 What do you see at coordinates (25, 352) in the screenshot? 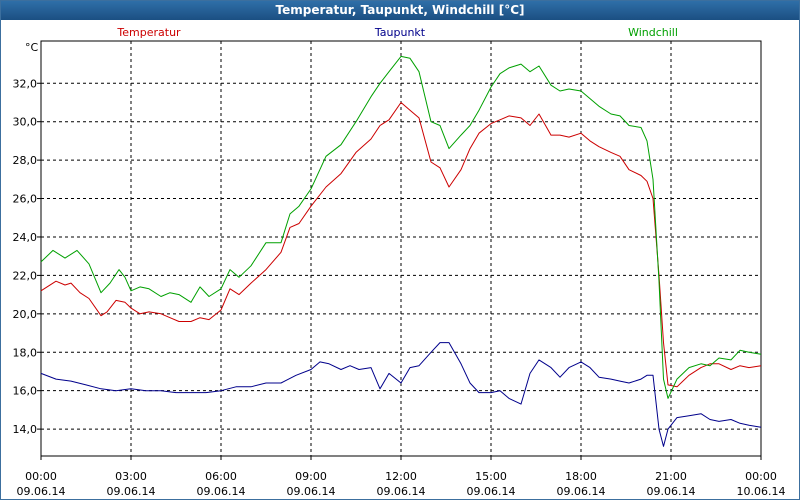
I see `y-tick-label: 18,0` at bounding box center [25, 352].